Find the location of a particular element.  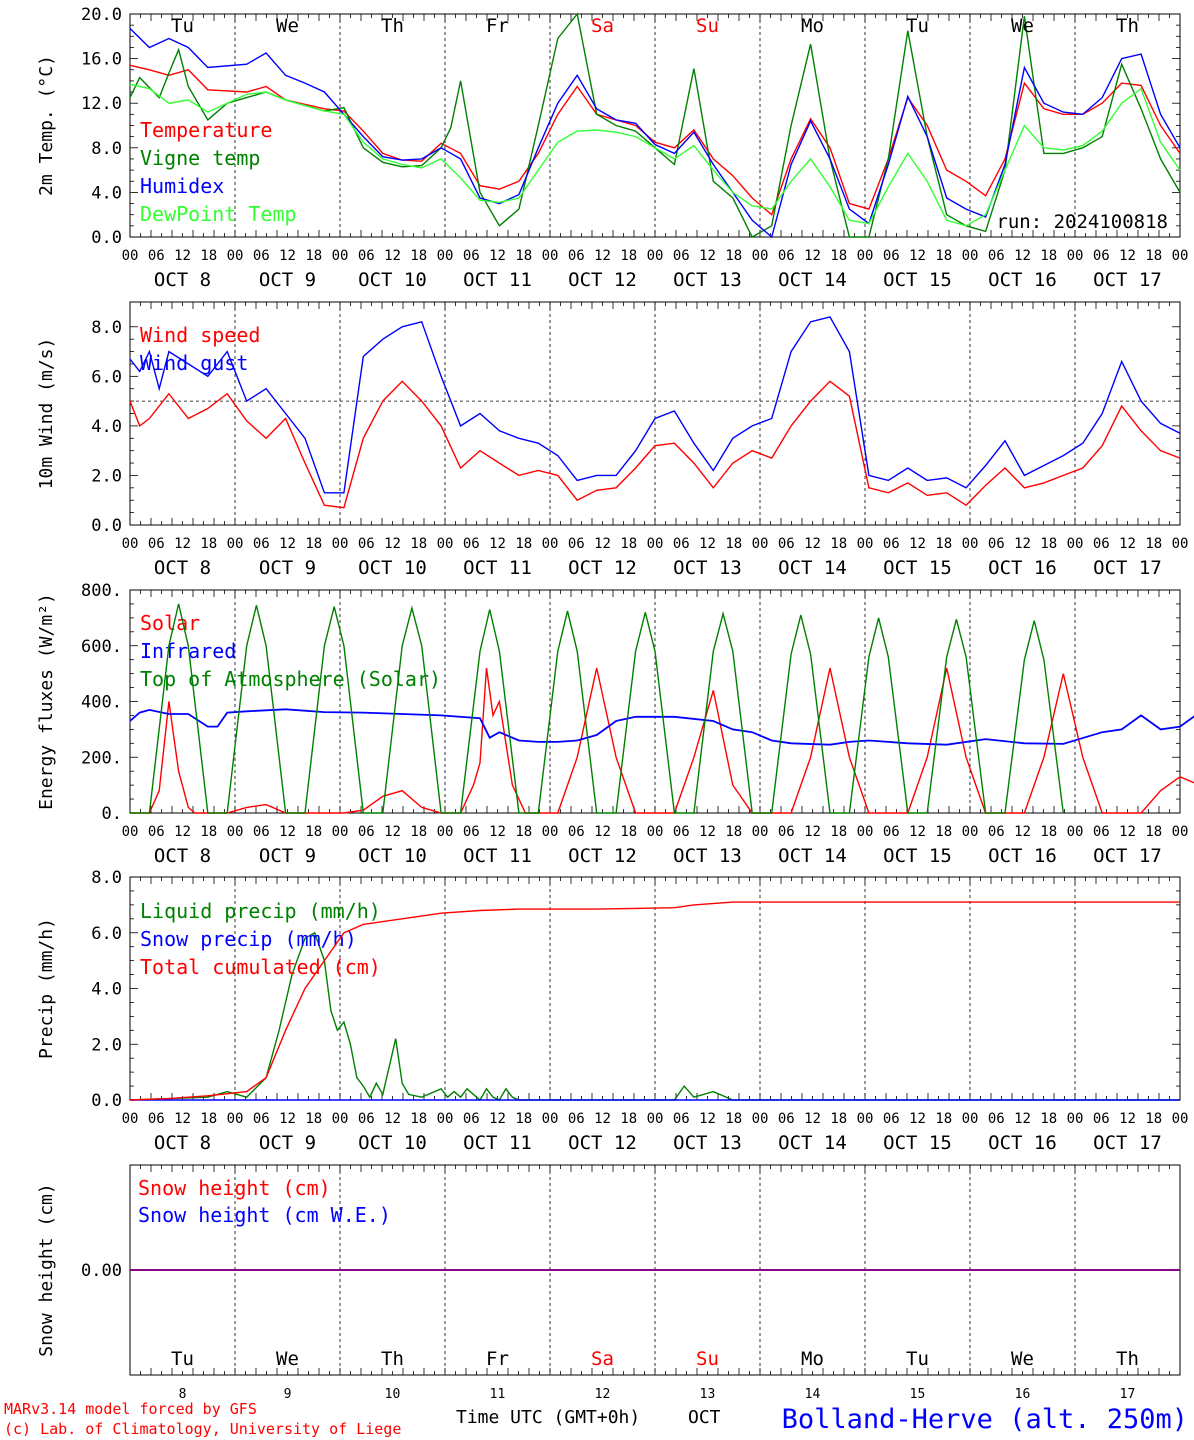

run-annotation: run: 2024100818 is located at coordinates (1082, 222).